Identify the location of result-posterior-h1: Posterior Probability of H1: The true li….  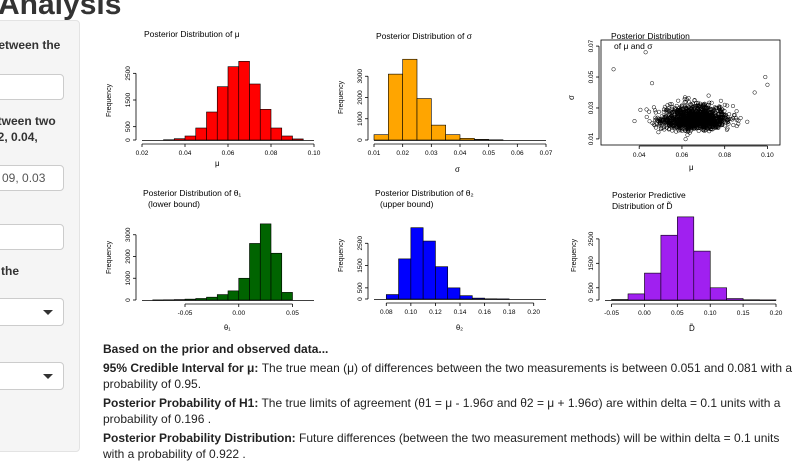
(453, 411).